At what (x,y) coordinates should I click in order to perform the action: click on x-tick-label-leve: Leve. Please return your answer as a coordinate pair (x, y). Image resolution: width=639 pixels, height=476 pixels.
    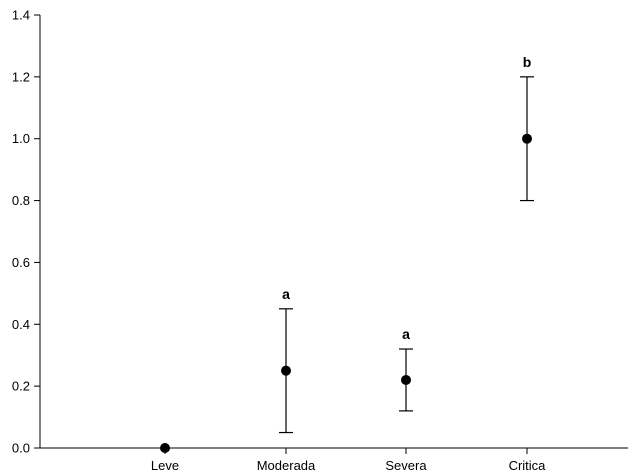
    Looking at the image, I should click on (165, 465).